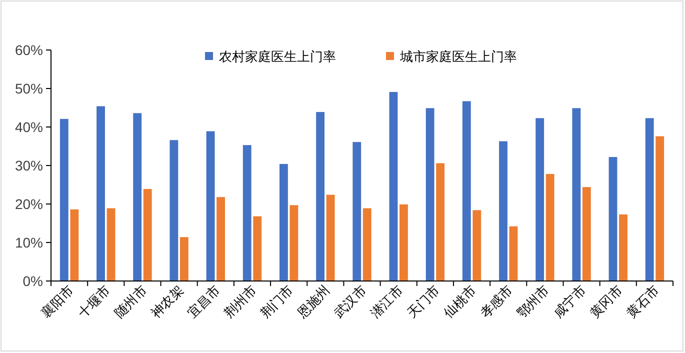  I want to click on y-tick-label: 30%, so click(28, 166).